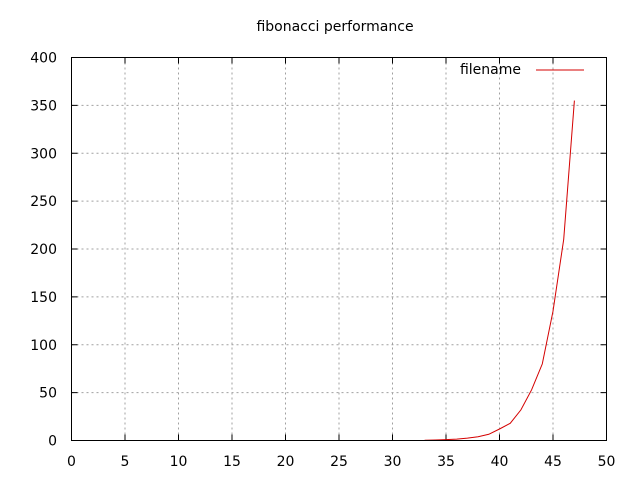  What do you see at coordinates (446, 462) in the screenshot?
I see `x-tick-label: 35` at bounding box center [446, 462].